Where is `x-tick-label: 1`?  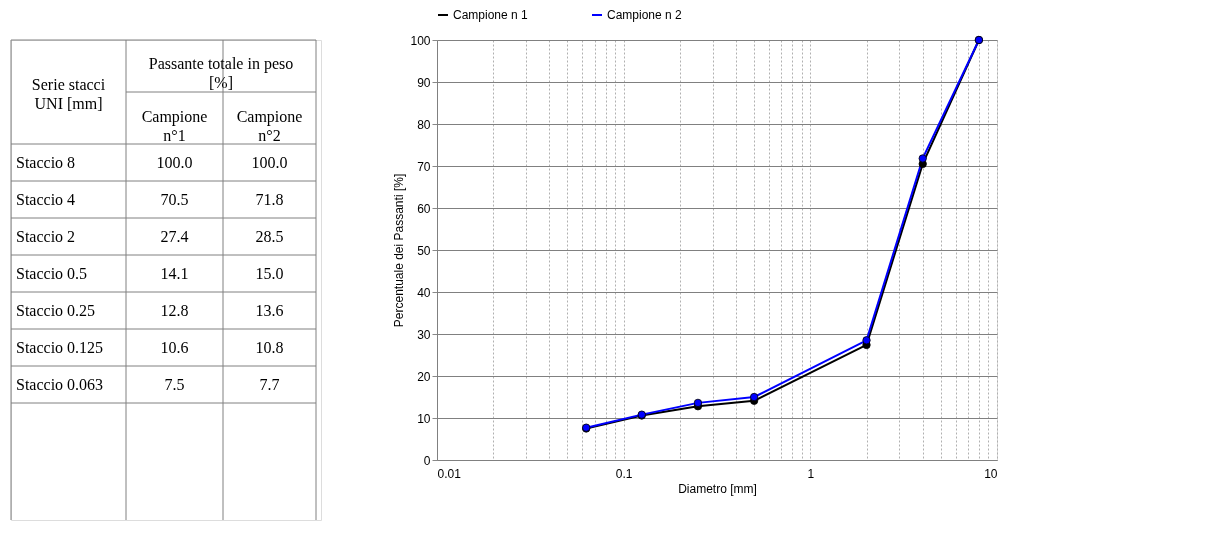
x-tick-label: 1 is located at coordinates (811, 473).